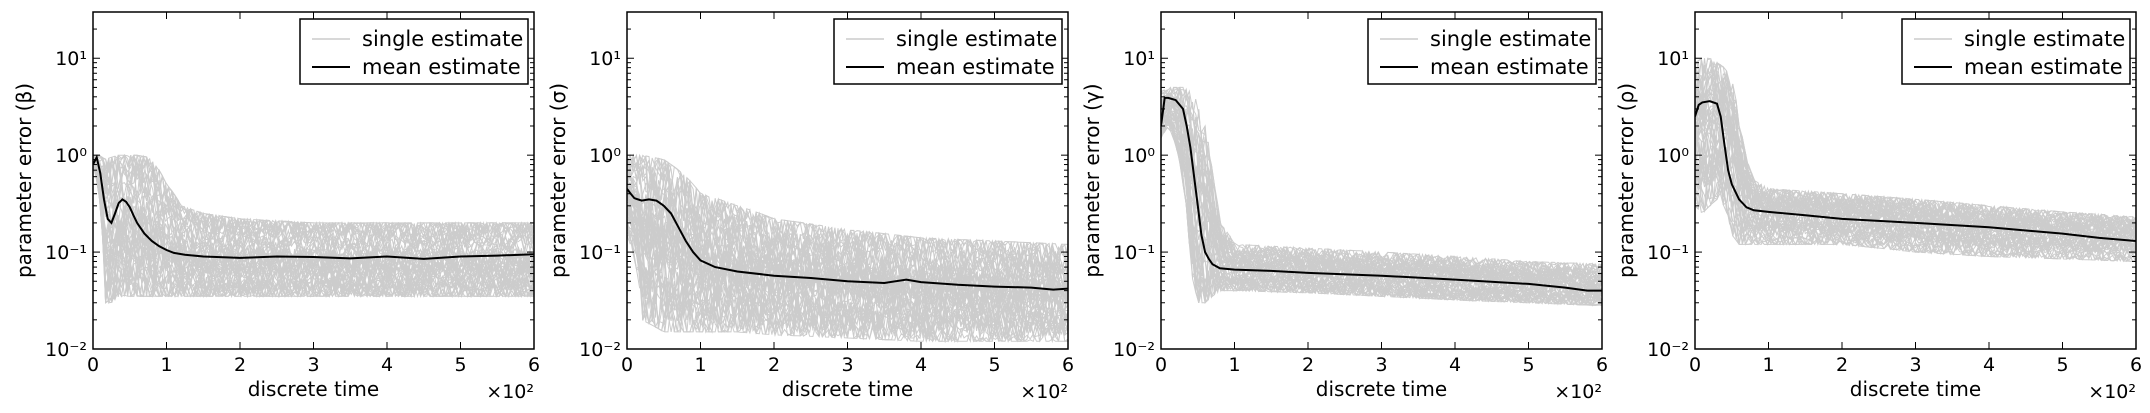 This screenshot has width=2150, height=413. What do you see at coordinates (24, 180) in the screenshot?
I see `y-axis-label: parameter error (β)` at bounding box center [24, 180].